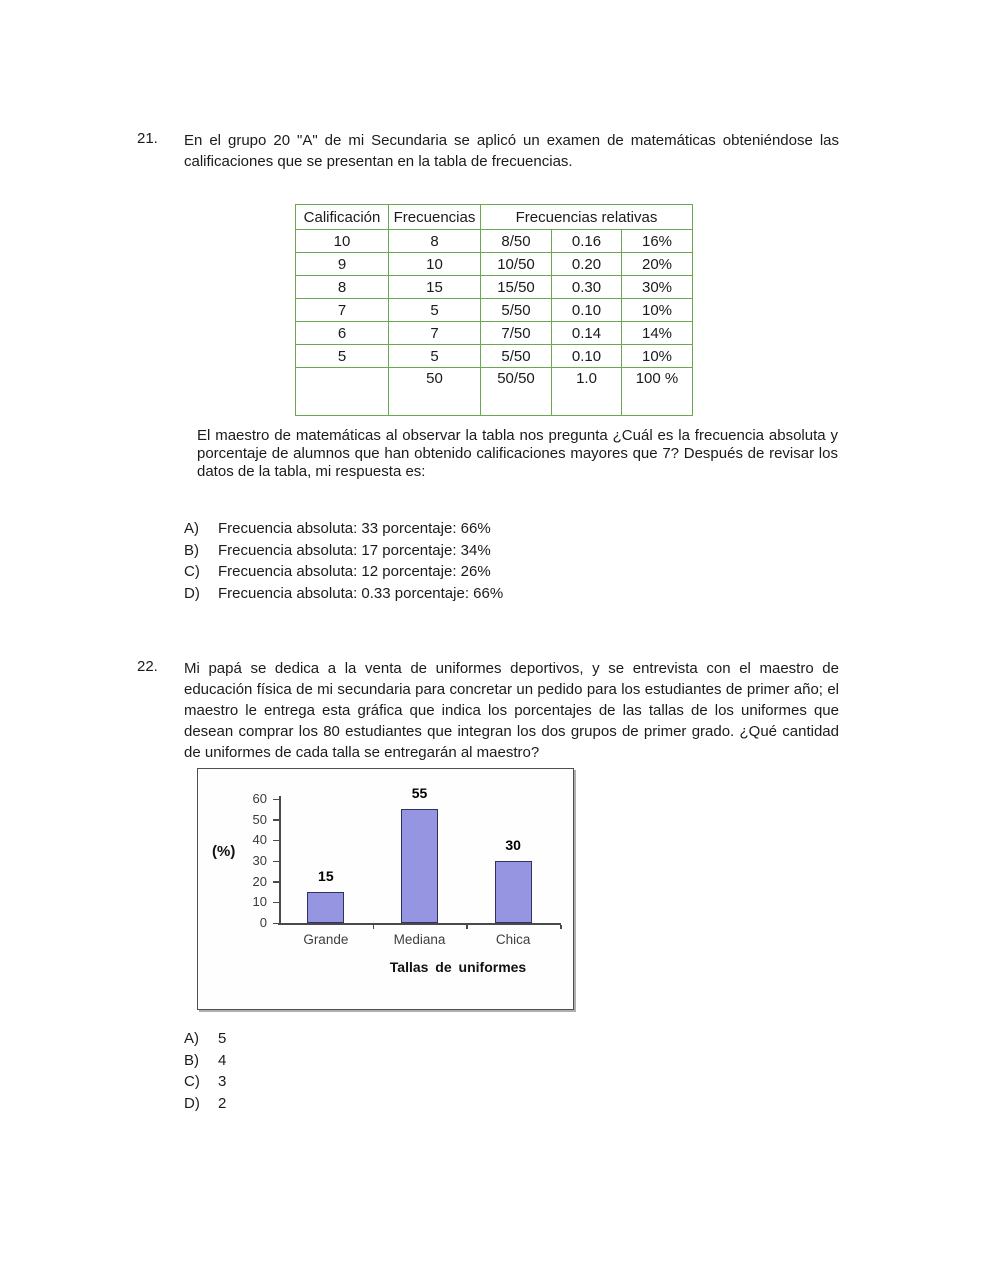 This screenshot has width=990, height=1280. What do you see at coordinates (516, 287) in the screenshot?
I see `table-cell: 15/50` at bounding box center [516, 287].